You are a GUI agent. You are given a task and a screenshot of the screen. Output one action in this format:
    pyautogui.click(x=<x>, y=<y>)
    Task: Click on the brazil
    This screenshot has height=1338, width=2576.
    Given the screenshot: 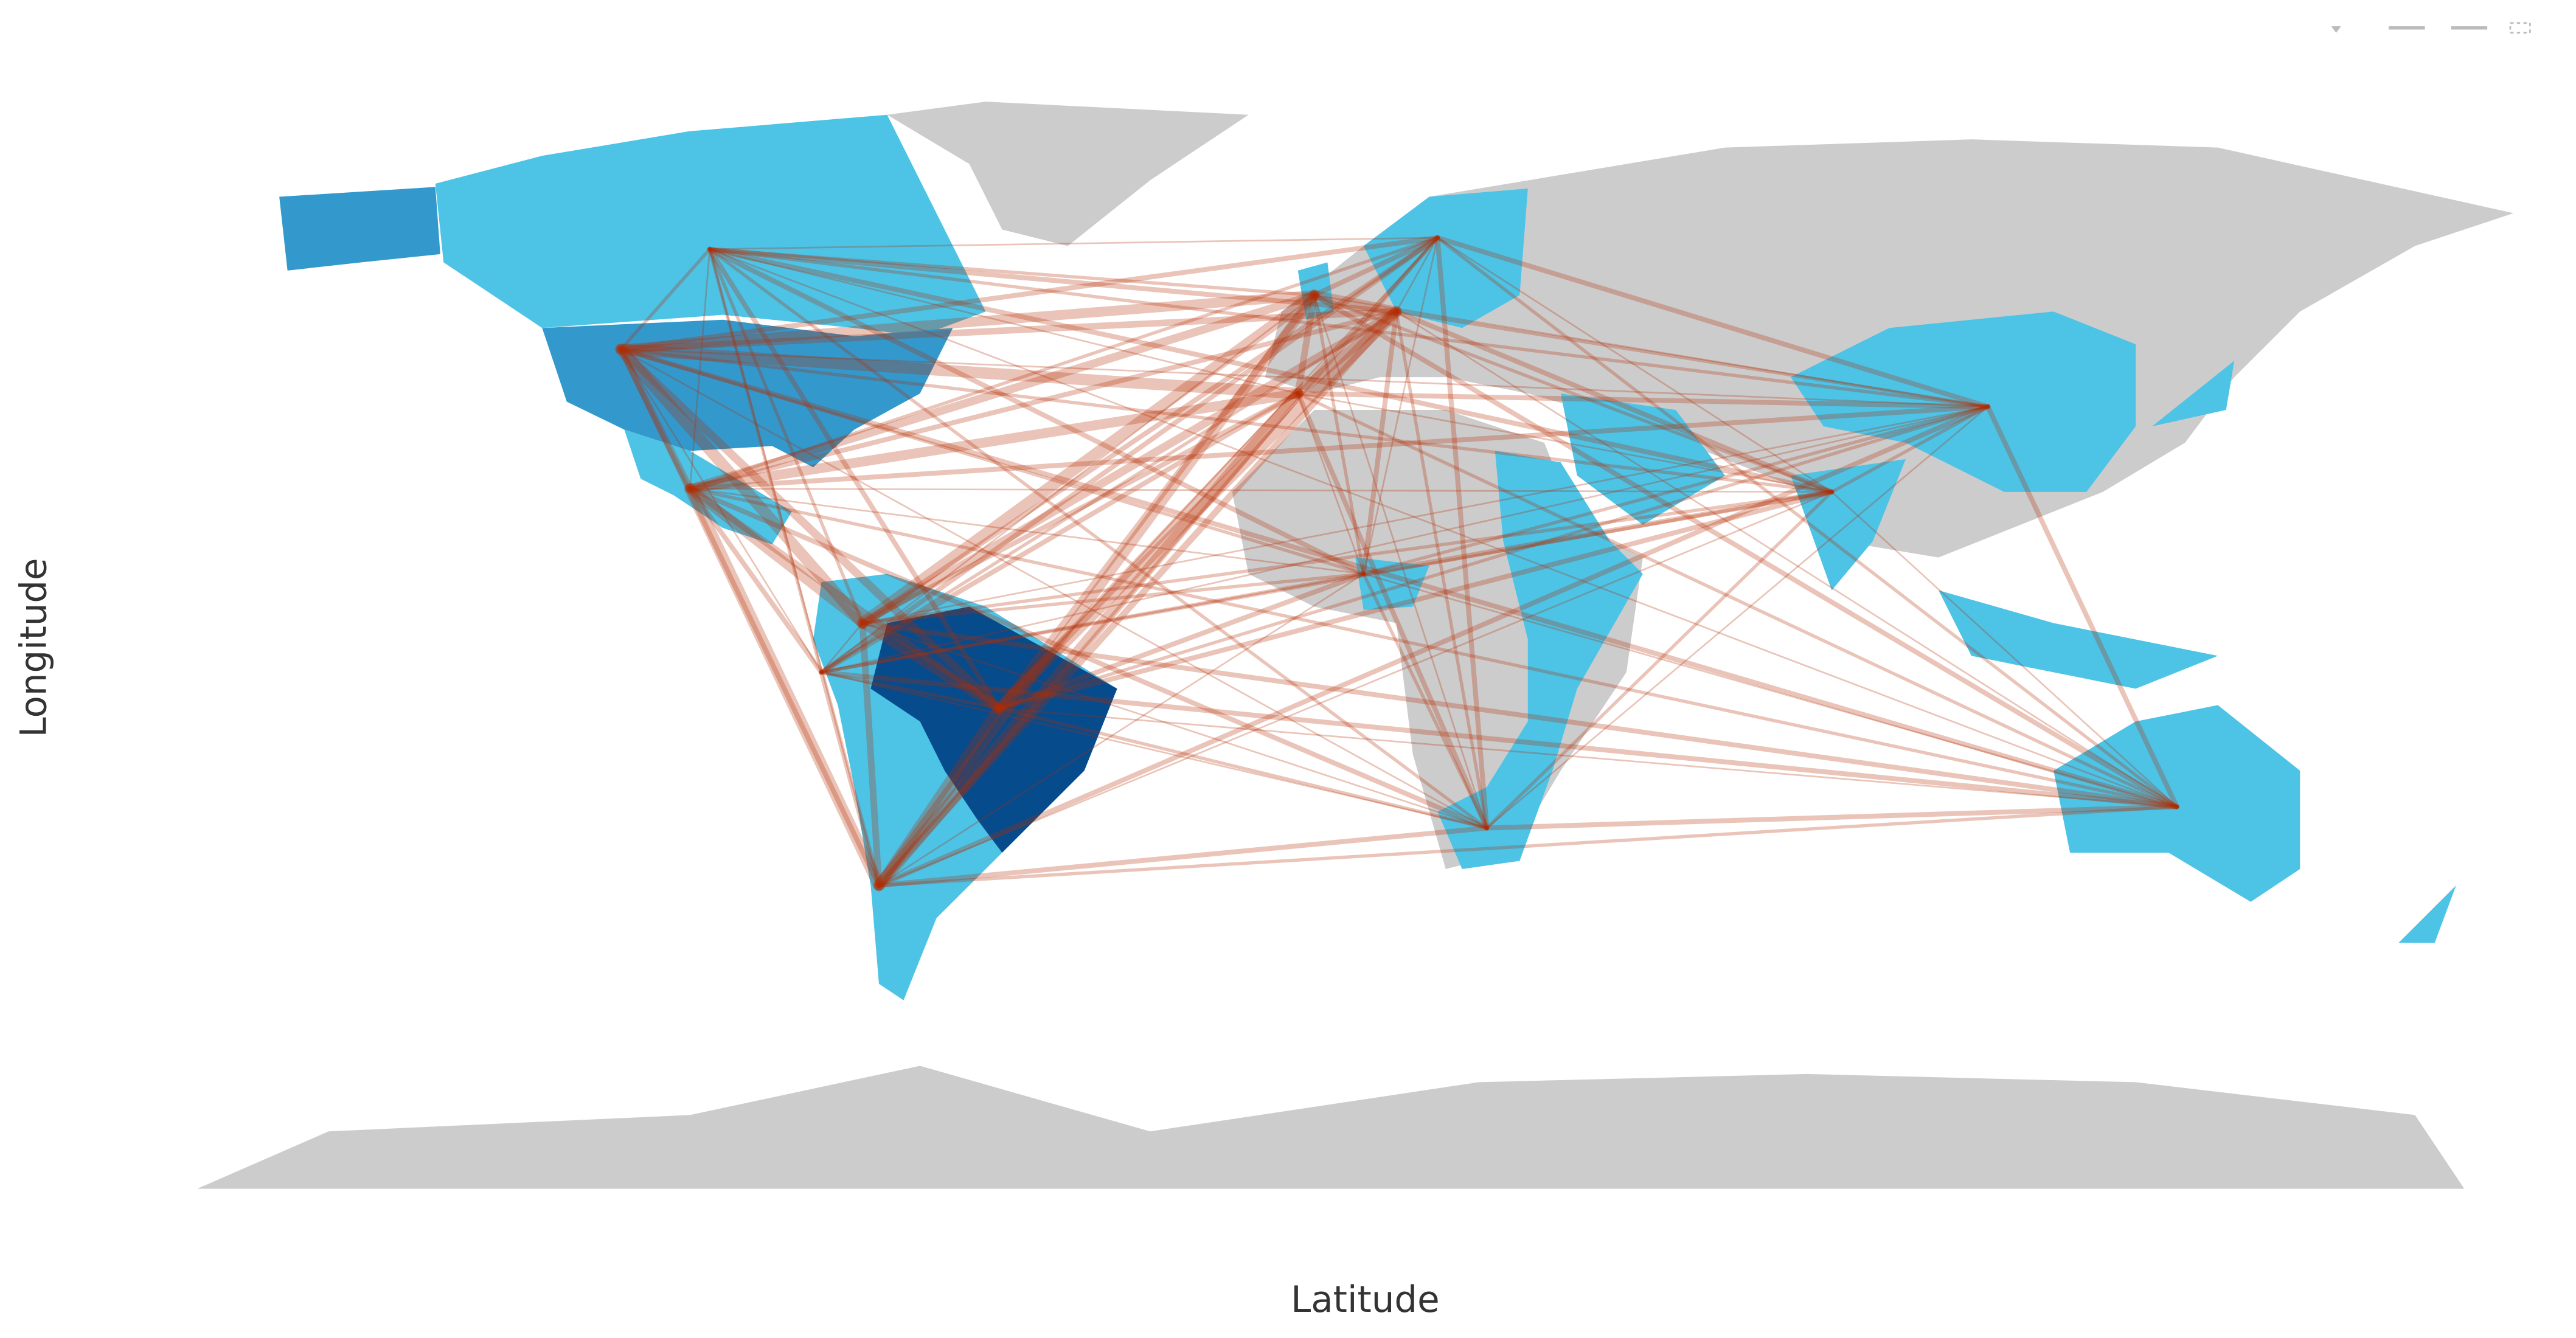 What is the action you would take?
    pyautogui.click(x=993, y=729)
    